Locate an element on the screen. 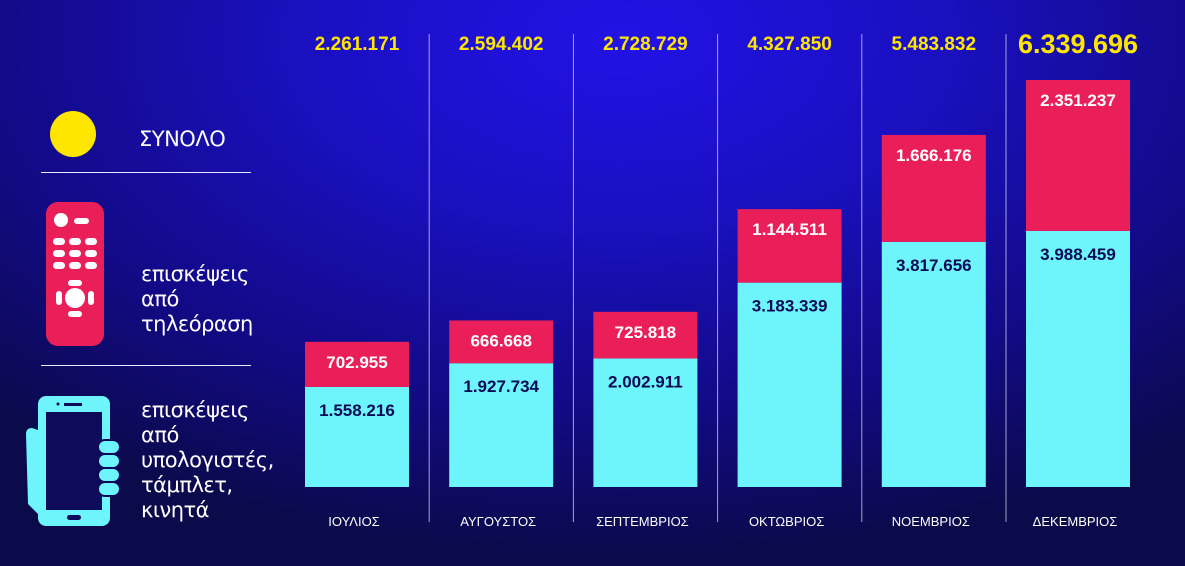  month-label: ΙΟΥΛΙΟΣ is located at coordinates (353, 521).